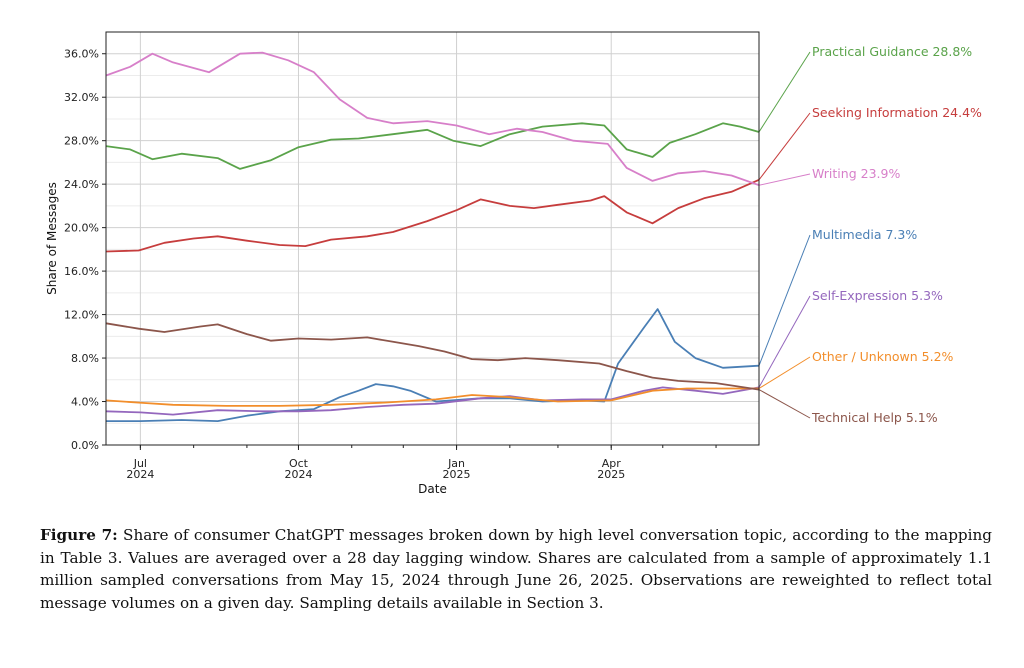  What do you see at coordinates (864, 234) in the screenshot?
I see `end-label: Multimedia 7.3%` at bounding box center [864, 234].